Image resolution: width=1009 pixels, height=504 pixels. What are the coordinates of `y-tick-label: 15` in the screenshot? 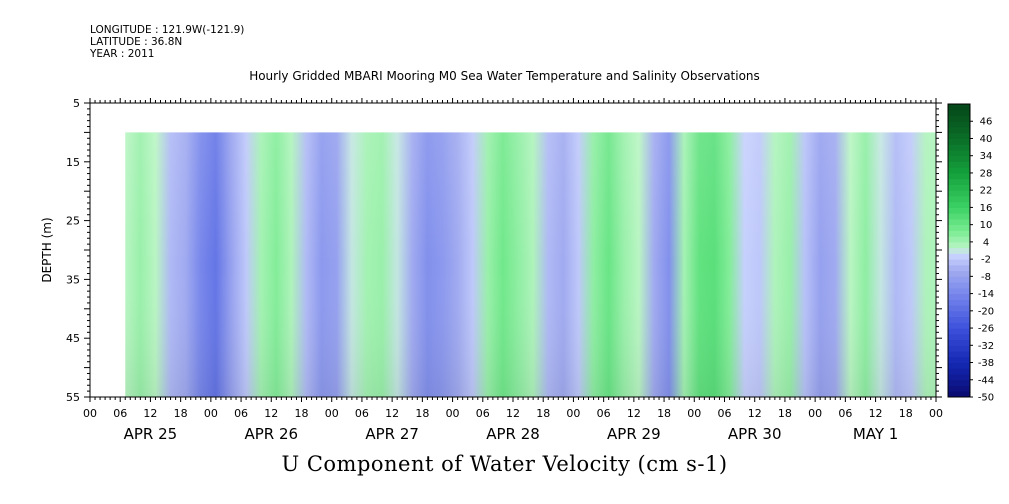 It's located at (73, 162).